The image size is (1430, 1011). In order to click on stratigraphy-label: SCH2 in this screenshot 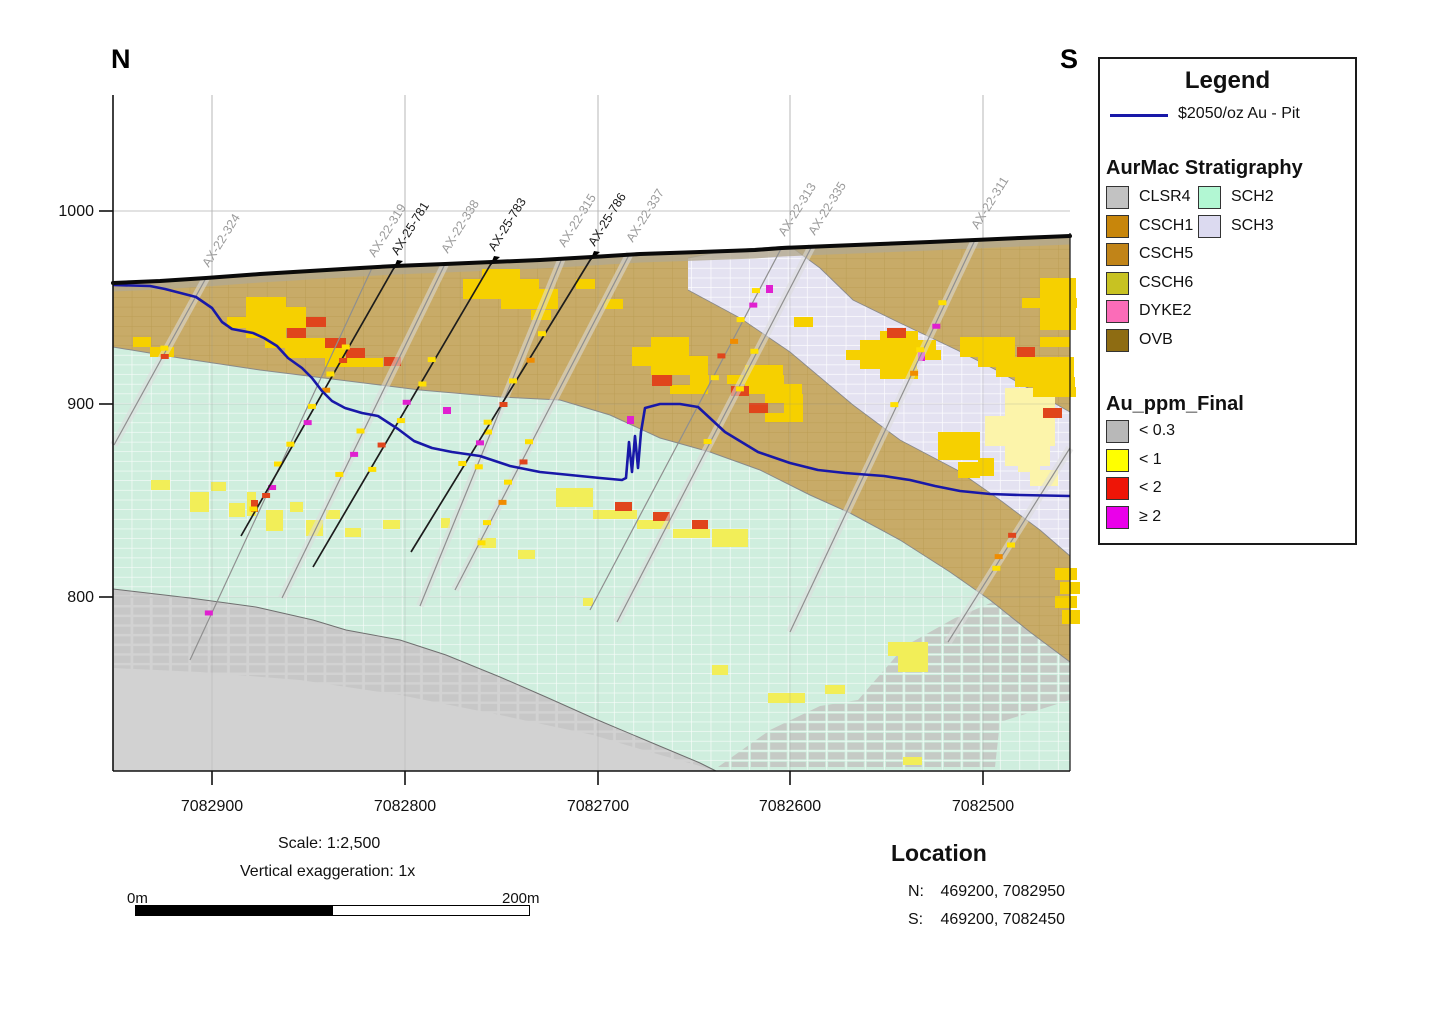, I will do `click(1252, 196)`.